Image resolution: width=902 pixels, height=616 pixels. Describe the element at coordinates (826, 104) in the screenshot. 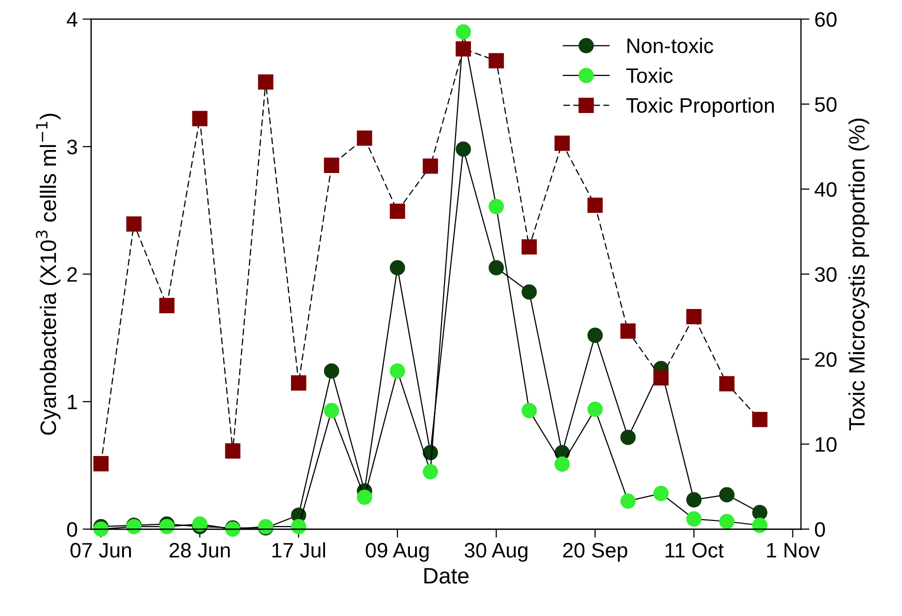

I see `y2-tick-label: 50` at that location.